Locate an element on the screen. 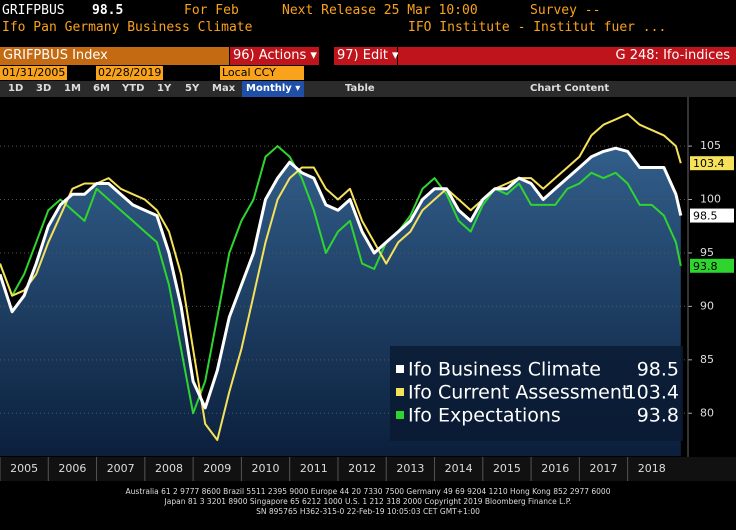 This screenshot has width=736, height=530. x-tick-label: 2006 is located at coordinates (72, 468).